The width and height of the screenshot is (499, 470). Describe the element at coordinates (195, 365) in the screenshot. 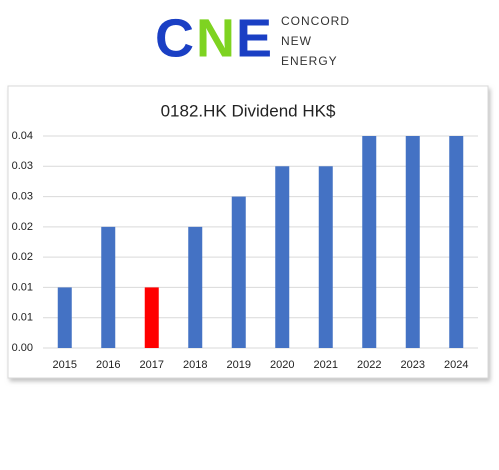

I see `x-tick-label: 2018` at that location.